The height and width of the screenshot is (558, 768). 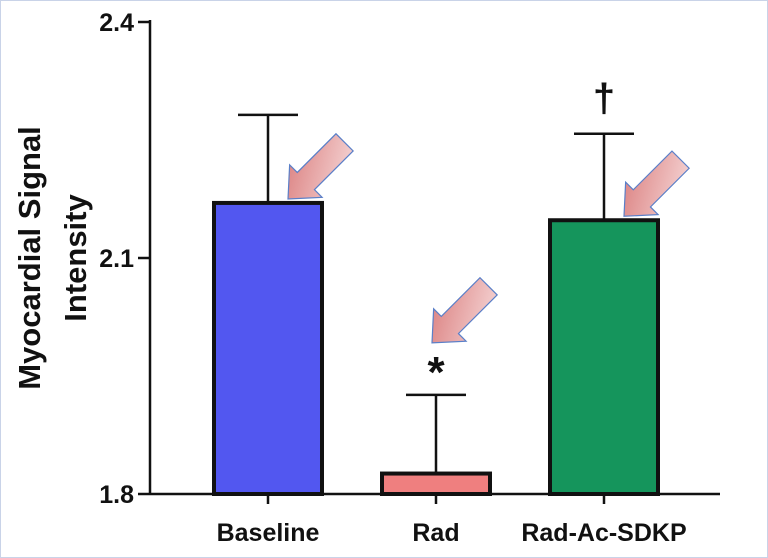 What do you see at coordinates (116, 259) in the screenshot?
I see `y-tick-label: 2.1` at bounding box center [116, 259].